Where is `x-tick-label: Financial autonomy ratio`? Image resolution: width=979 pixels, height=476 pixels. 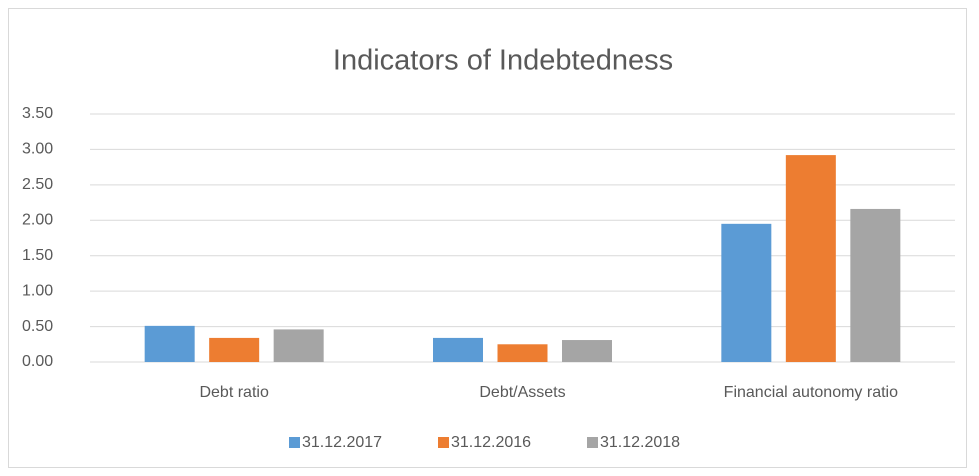 x-tick-label: Financial autonomy ratio is located at coordinates (811, 392).